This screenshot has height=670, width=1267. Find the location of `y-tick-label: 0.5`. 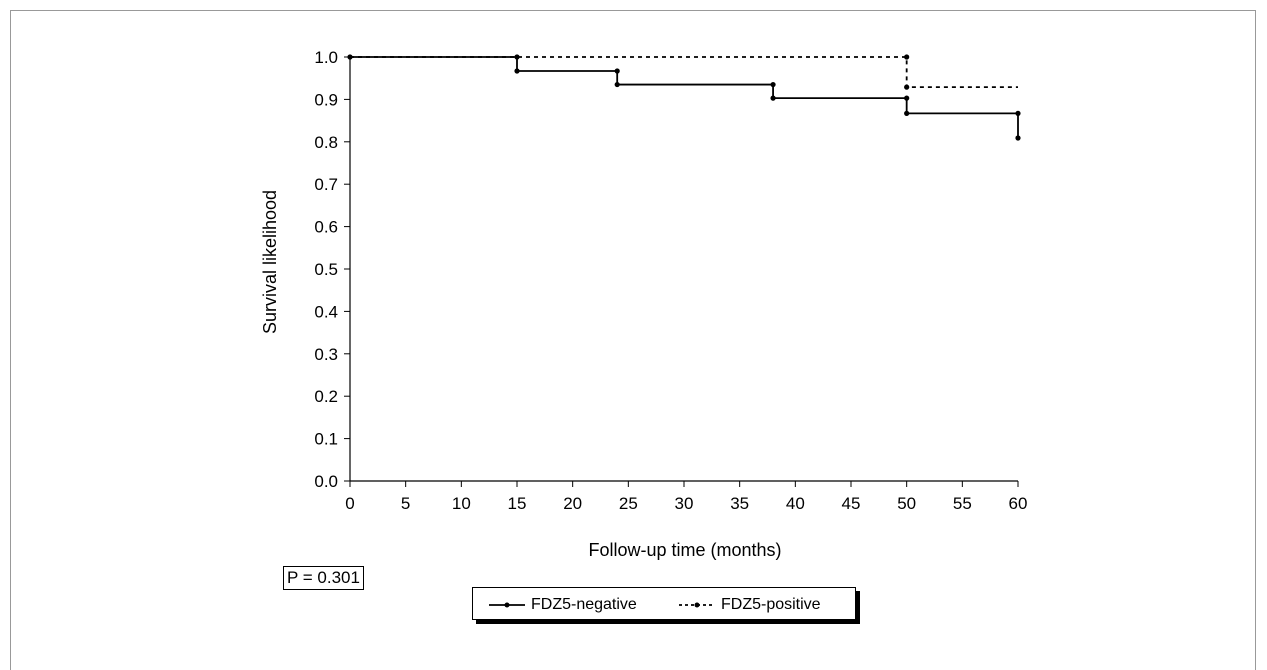

y-tick-label: 0.5 is located at coordinates (326, 269).